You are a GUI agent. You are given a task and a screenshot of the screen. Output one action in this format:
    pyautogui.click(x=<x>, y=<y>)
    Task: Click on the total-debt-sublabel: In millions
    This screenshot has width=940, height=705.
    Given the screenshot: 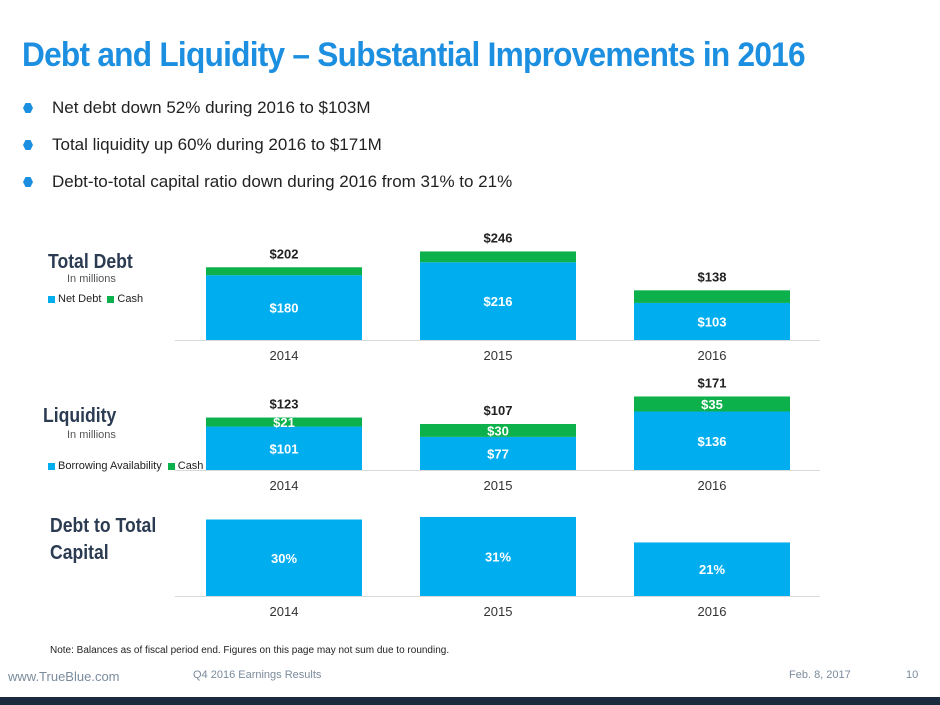 What is the action you would take?
    pyautogui.click(x=91, y=279)
    